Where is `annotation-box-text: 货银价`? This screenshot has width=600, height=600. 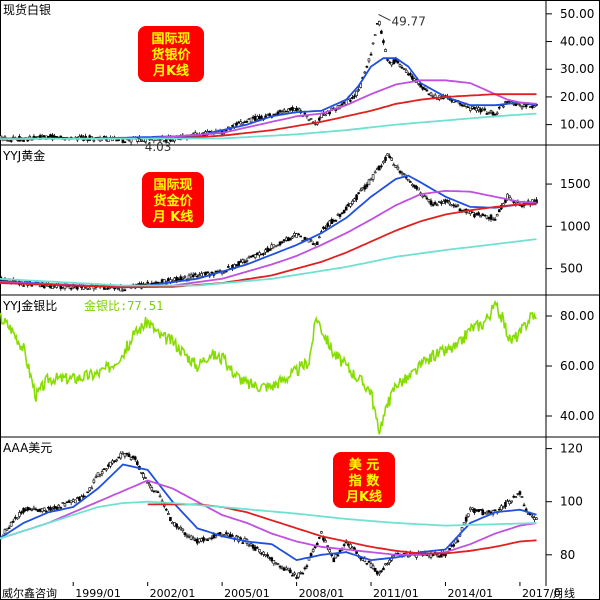 annotation-box-text: 货银价 is located at coordinates (171, 55).